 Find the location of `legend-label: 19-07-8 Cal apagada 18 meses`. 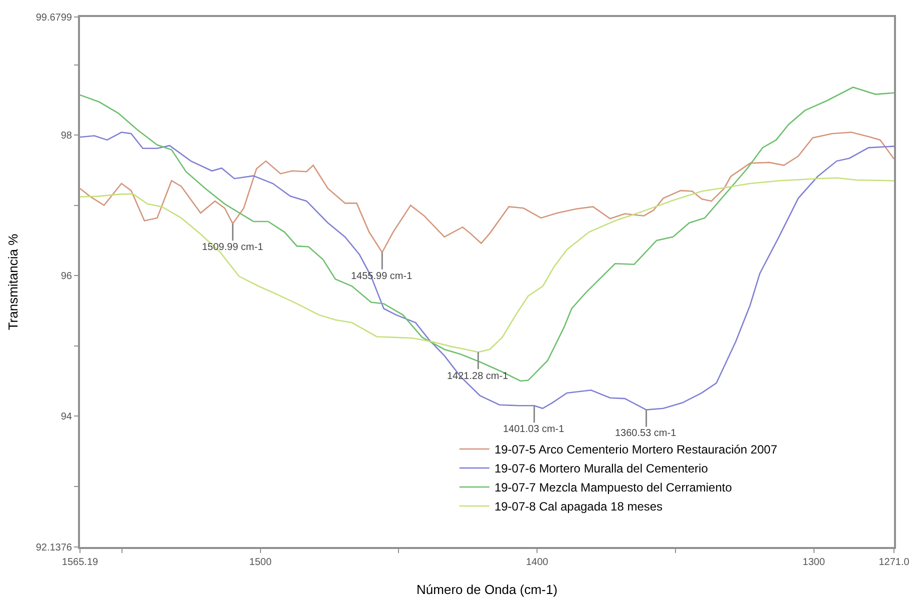

legend-label: 19-07-8 Cal apagada 18 meses is located at coordinates (578, 507).